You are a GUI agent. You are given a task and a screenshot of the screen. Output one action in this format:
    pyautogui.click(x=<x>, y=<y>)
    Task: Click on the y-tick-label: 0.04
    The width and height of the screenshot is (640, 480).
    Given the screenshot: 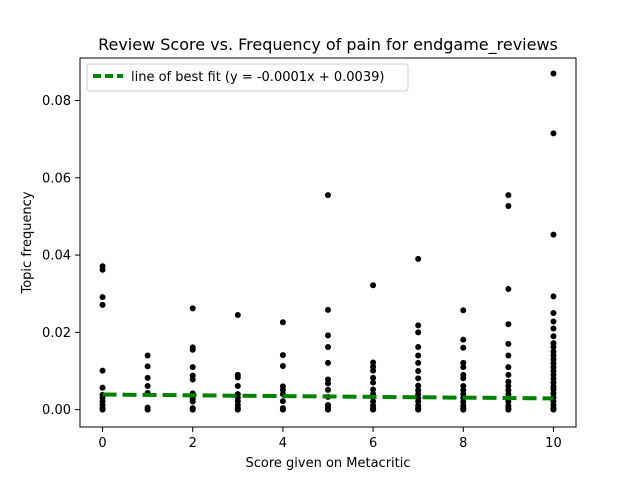 What is the action you would take?
    pyautogui.click(x=56, y=256)
    